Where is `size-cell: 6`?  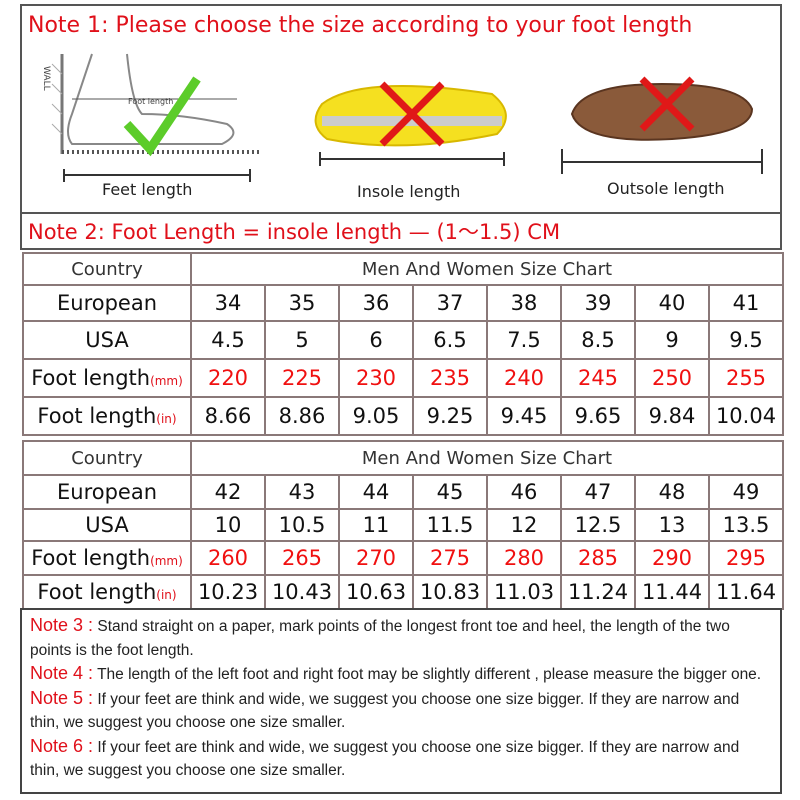
size-cell: 6 is located at coordinates (376, 340).